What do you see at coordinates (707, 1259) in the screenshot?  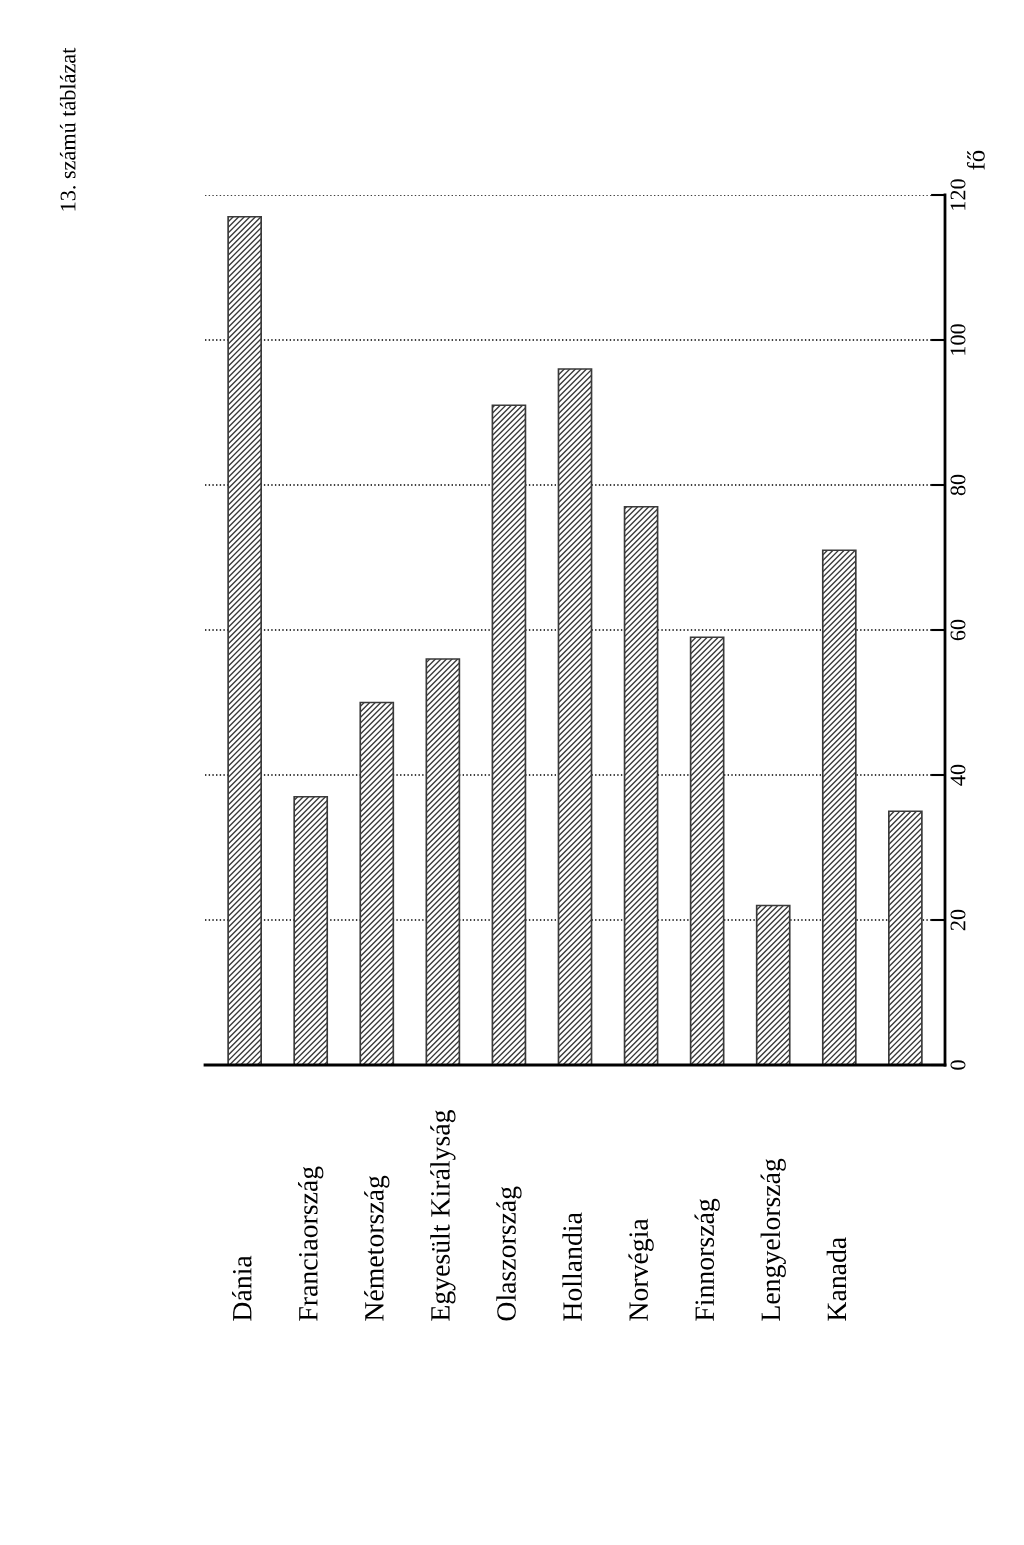 I see `x-tick-label: Finnország` at bounding box center [707, 1259].